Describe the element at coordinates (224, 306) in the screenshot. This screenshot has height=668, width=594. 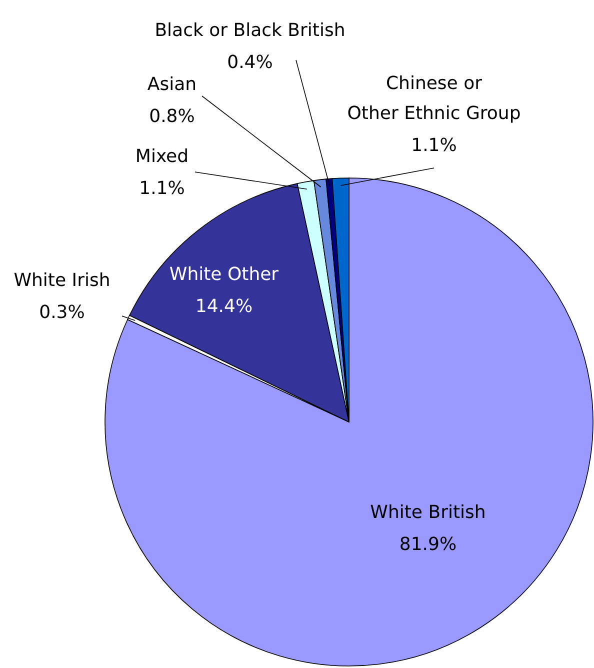
I see `data-label: 14.4%` at that location.